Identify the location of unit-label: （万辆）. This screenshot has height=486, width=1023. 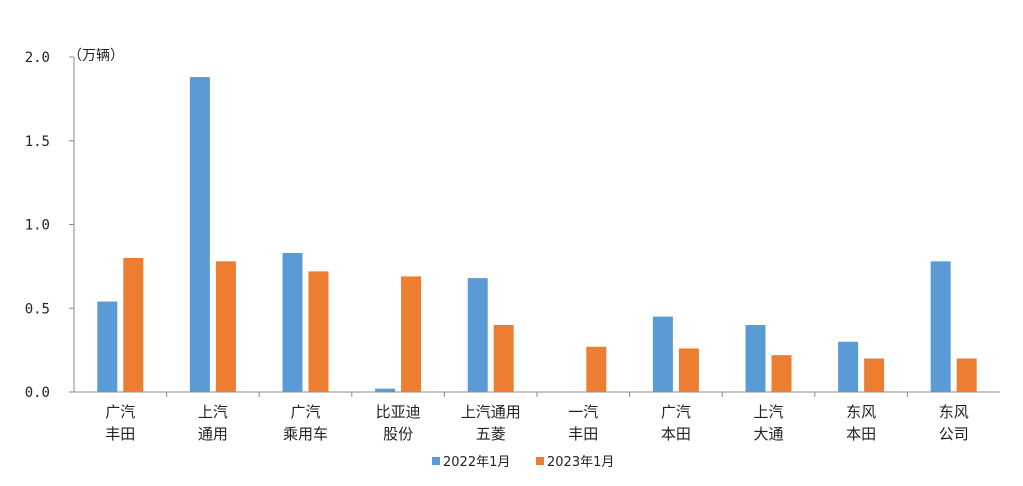
(96, 56).